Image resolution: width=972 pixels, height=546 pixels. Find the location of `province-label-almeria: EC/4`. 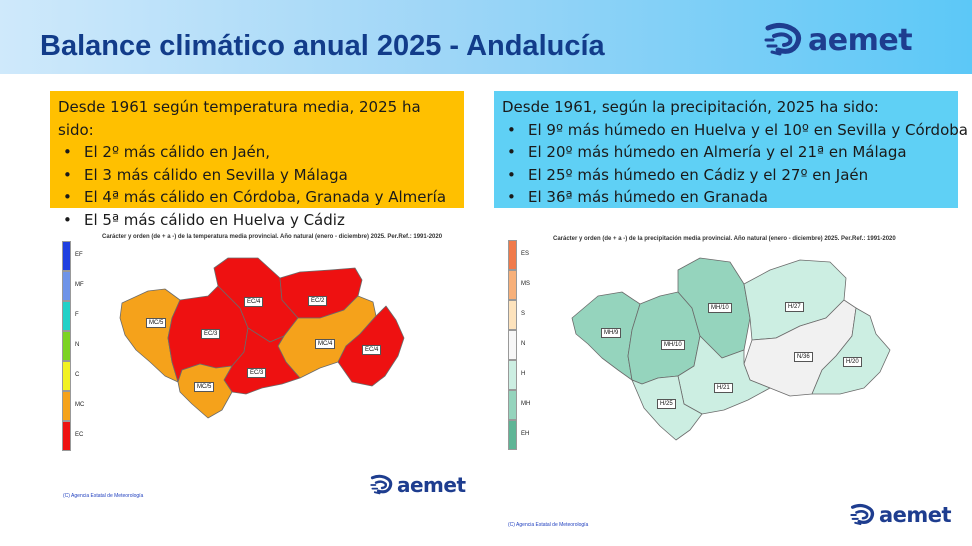

province-label-almeria: EC/4 is located at coordinates (372, 350).